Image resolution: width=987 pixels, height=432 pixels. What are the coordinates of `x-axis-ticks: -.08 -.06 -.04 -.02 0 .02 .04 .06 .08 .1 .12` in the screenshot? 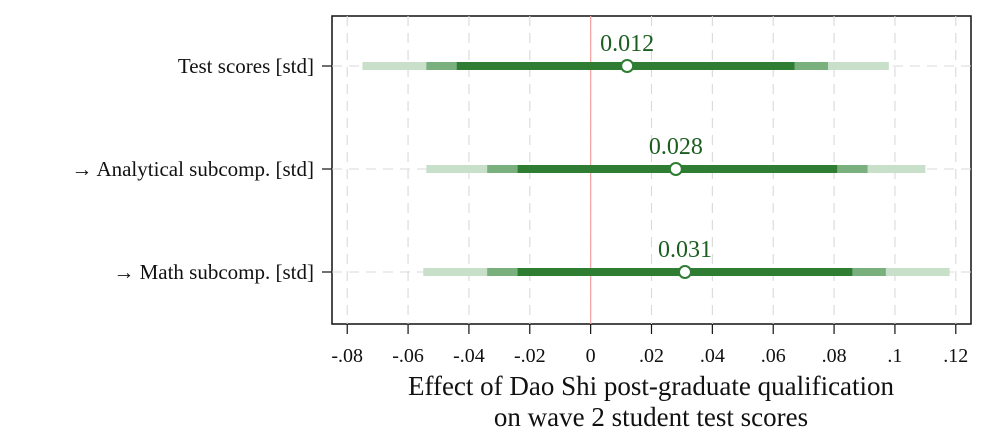 It's located at (649, 345).